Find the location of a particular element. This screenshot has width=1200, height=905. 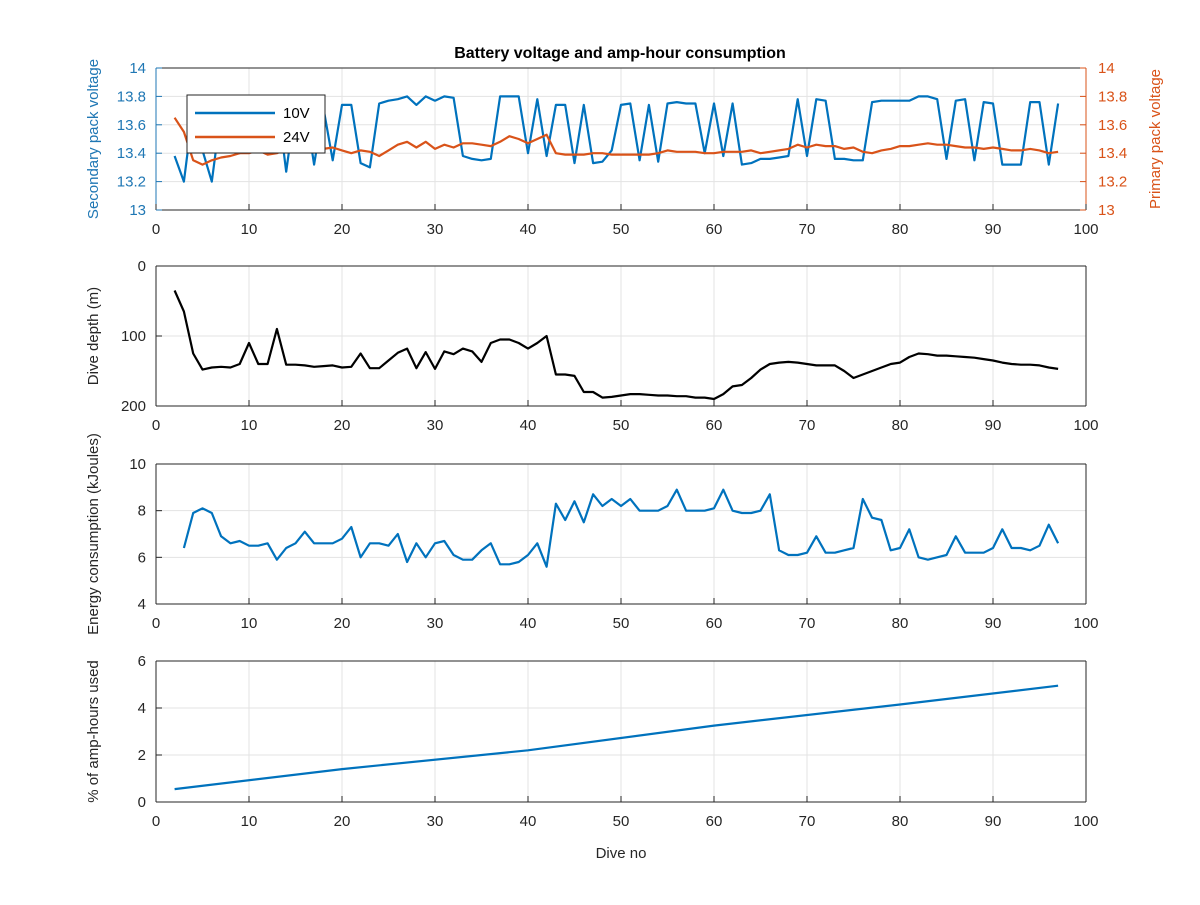

y-right-tick-label: 13.2 is located at coordinates (1112, 182).